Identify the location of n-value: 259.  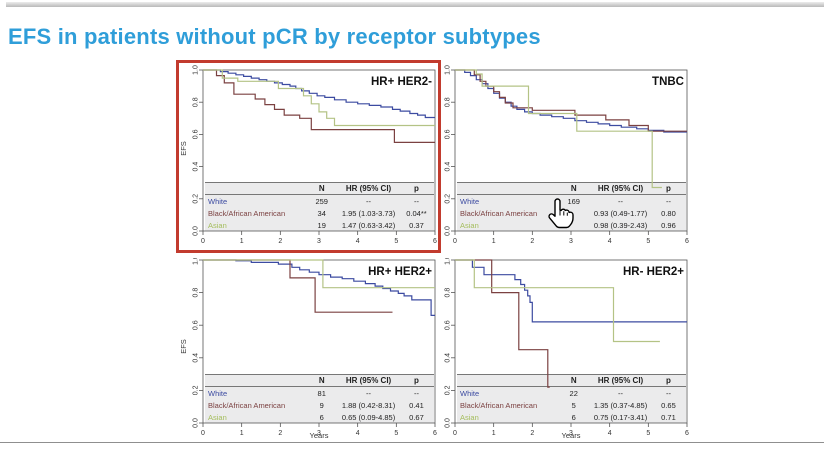
(321, 201).